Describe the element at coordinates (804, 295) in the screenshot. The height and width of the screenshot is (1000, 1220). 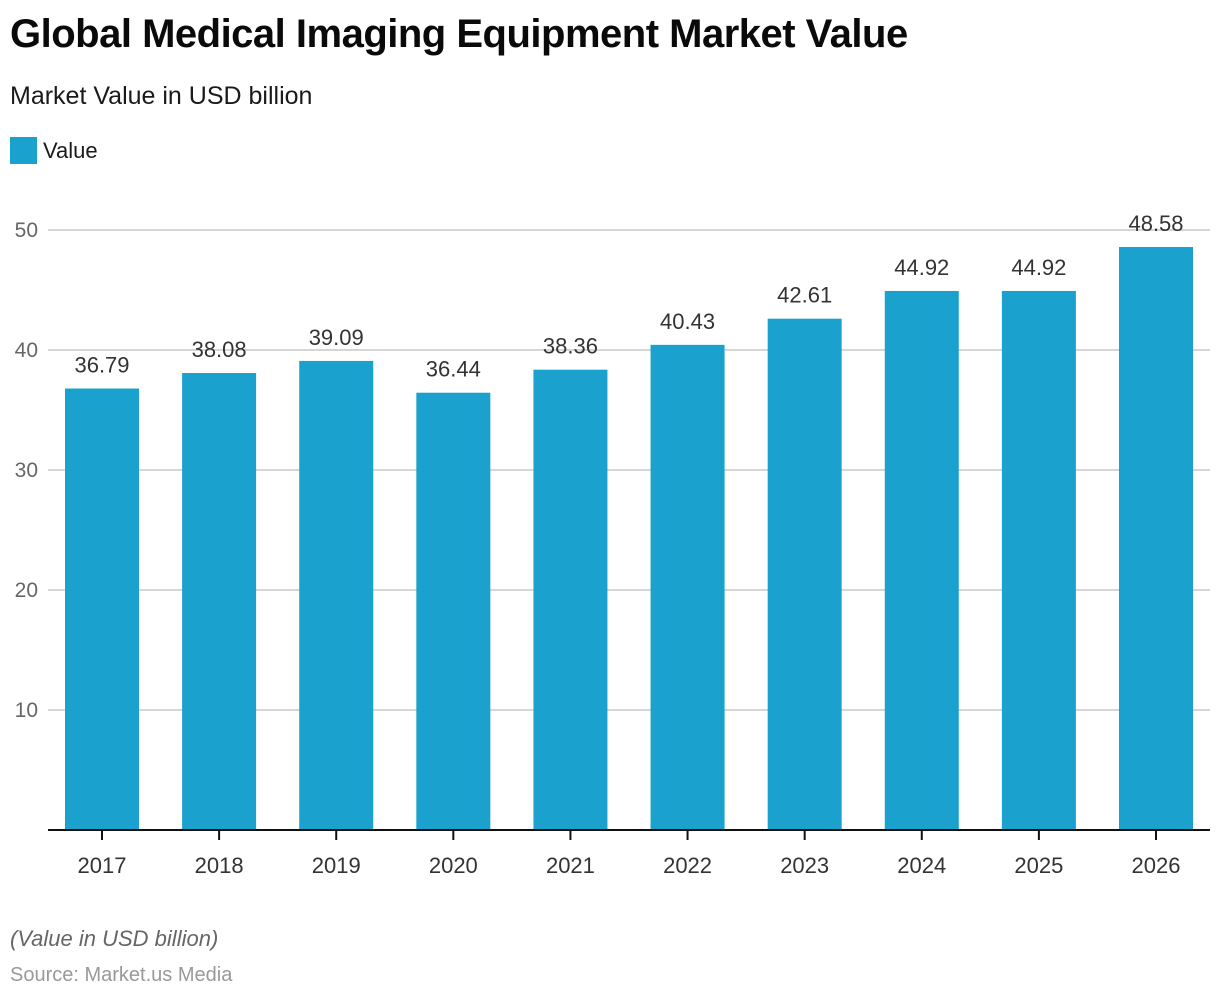
I see `data-label: 42.61` at that location.